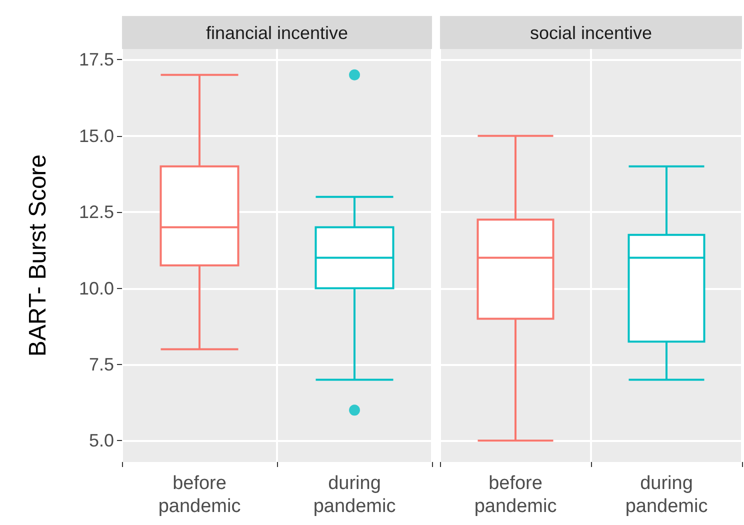 Image resolution: width=744 pixels, height=525 pixels. I want to click on y-axis-title: BART- Burst Score, so click(38, 255).